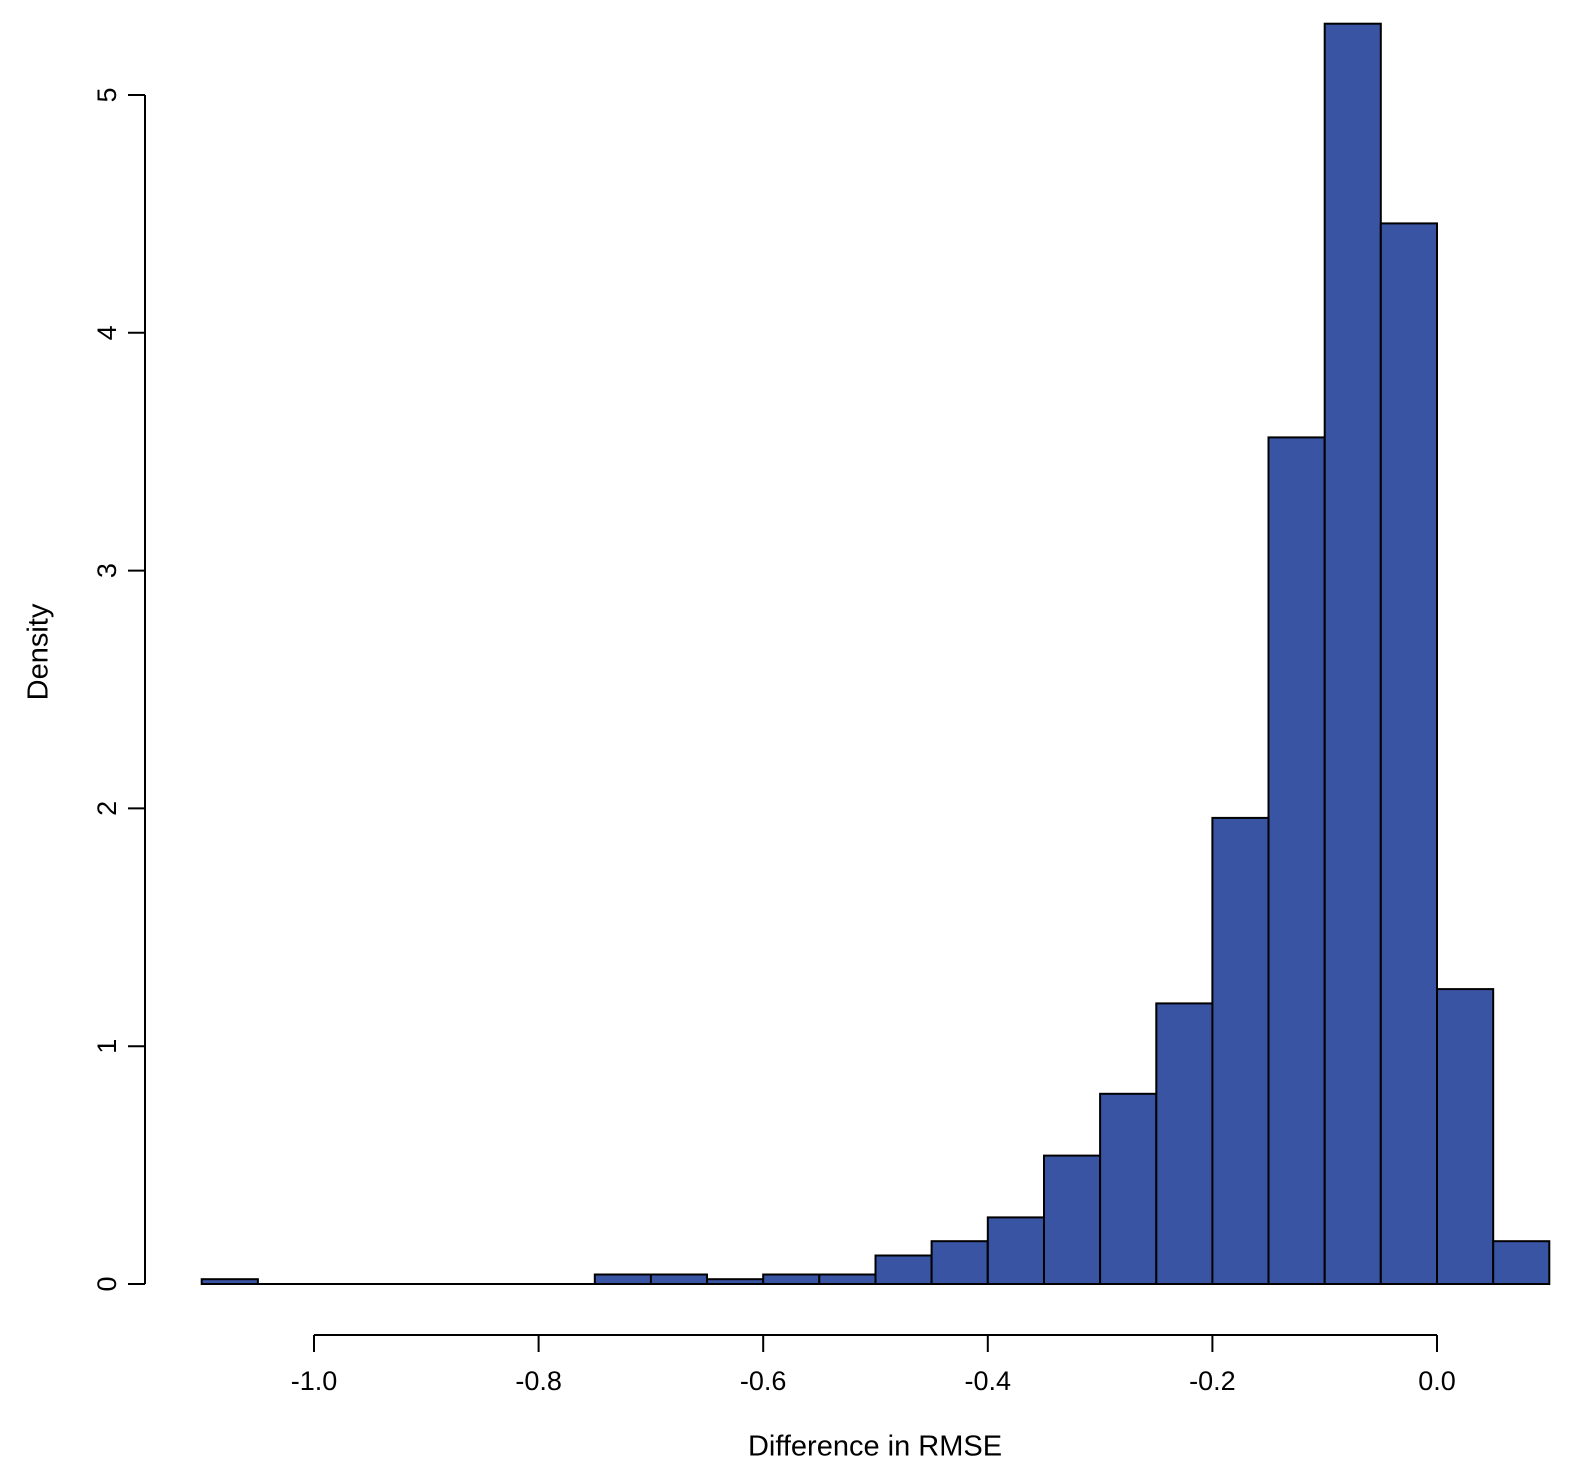 The width and height of the screenshot is (1574, 1475). What do you see at coordinates (314, 1381) in the screenshot?
I see `x-tick-label: -1.0` at bounding box center [314, 1381].